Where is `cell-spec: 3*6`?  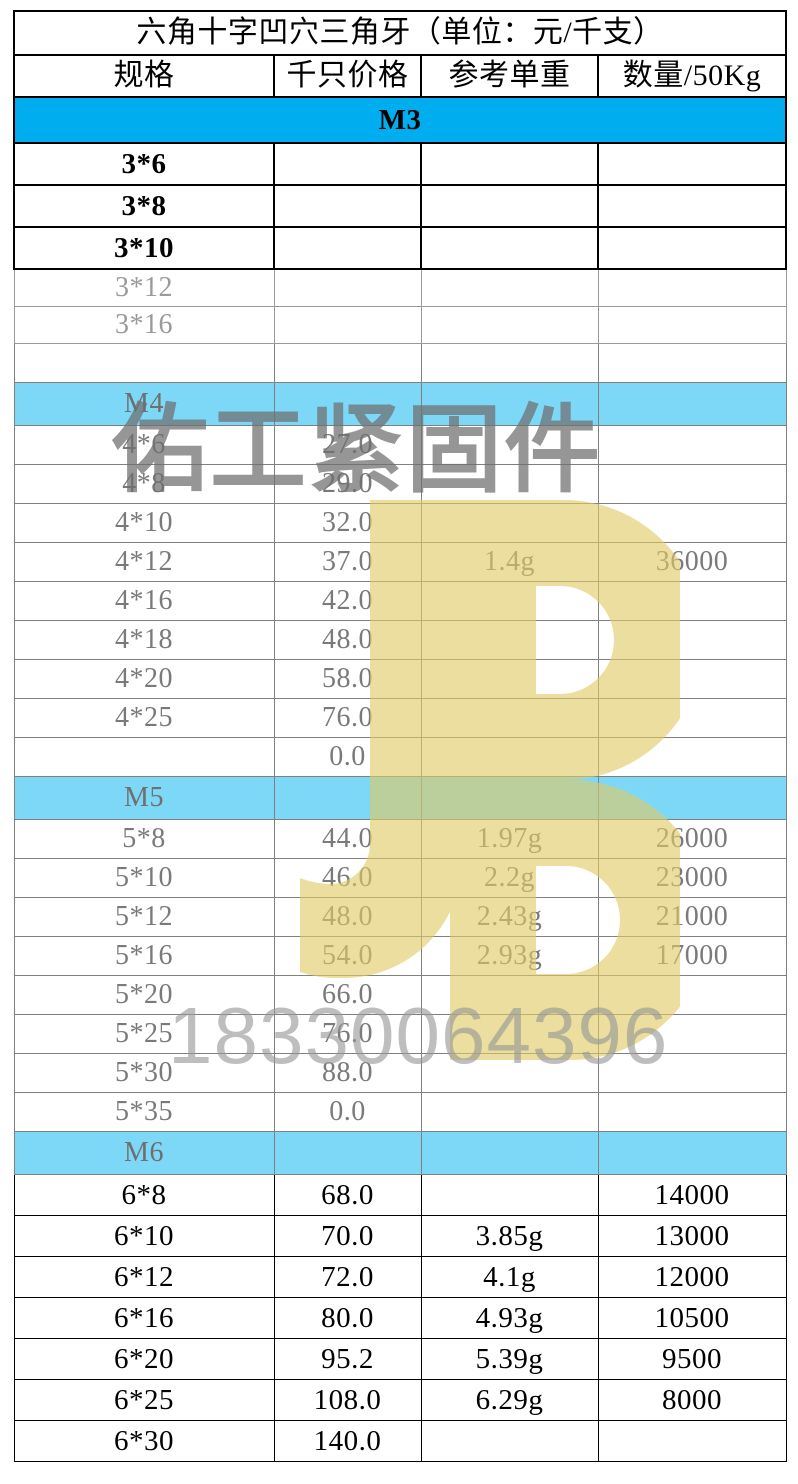 cell-spec: 3*6 is located at coordinates (144, 164).